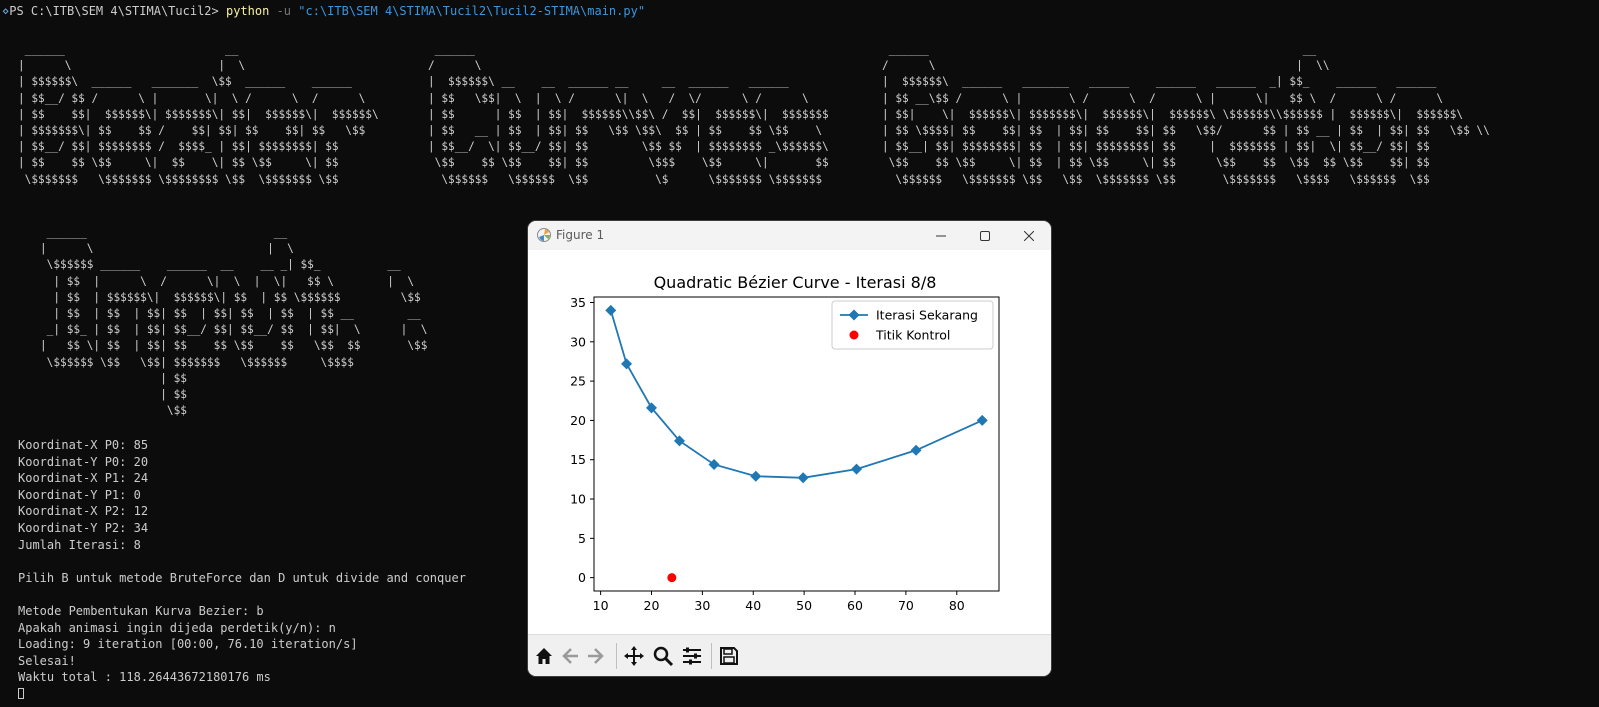 This screenshot has width=1599, height=707. I want to click on terminal-output-line: Koordinat-Y P0: 20, so click(83, 461).